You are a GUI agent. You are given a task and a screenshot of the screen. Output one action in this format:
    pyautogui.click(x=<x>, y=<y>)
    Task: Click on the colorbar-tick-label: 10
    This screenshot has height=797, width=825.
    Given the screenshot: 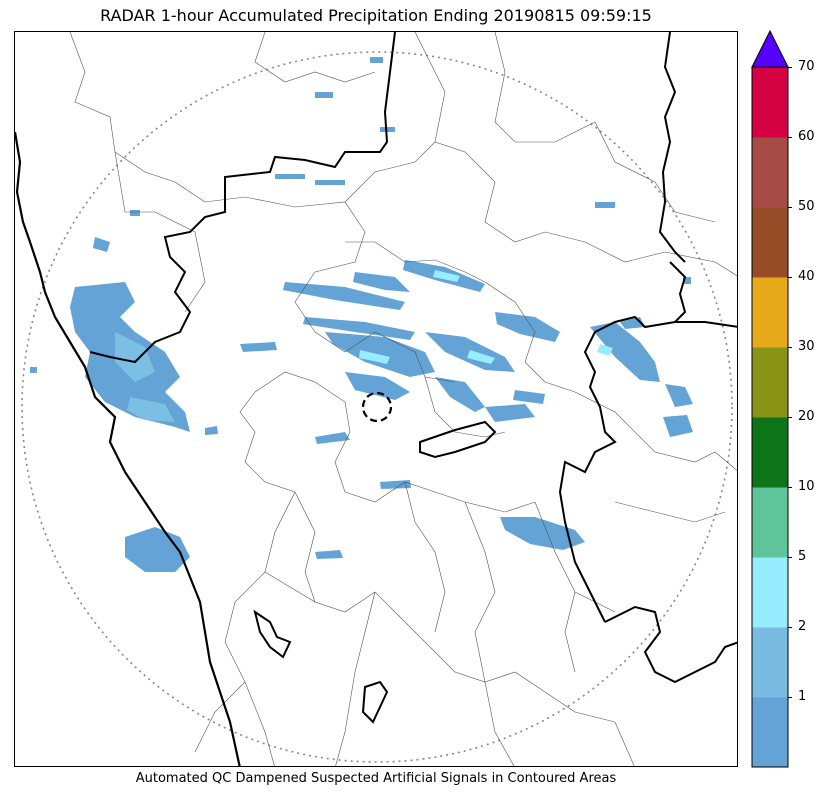 What is the action you would take?
    pyautogui.click(x=806, y=486)
    